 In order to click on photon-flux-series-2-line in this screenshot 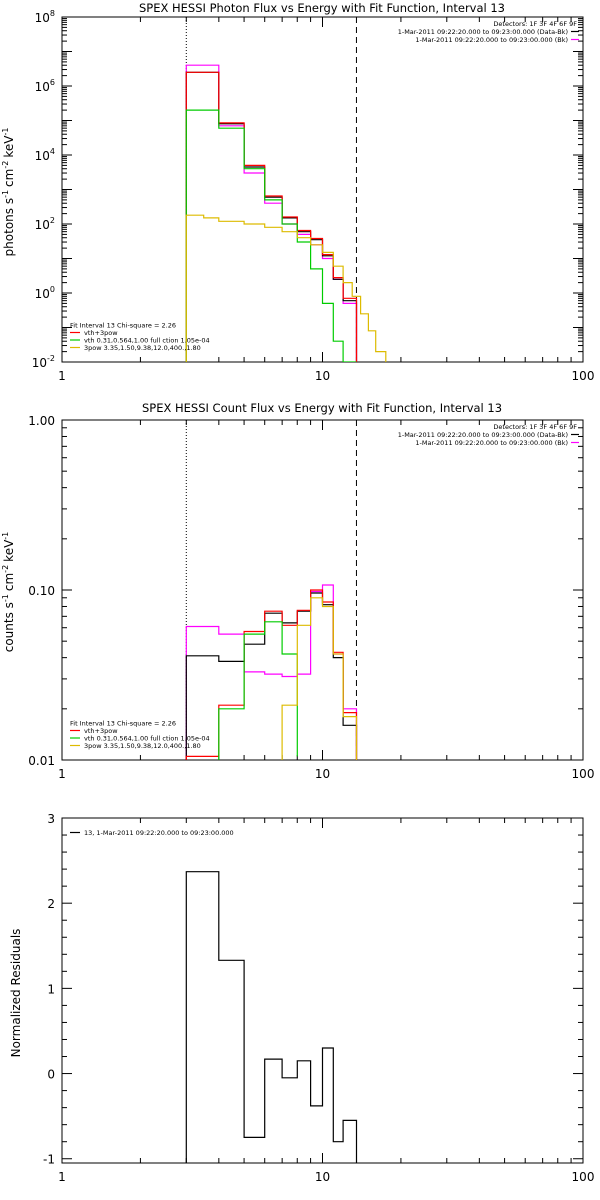, I will do `click(271, 216)`.